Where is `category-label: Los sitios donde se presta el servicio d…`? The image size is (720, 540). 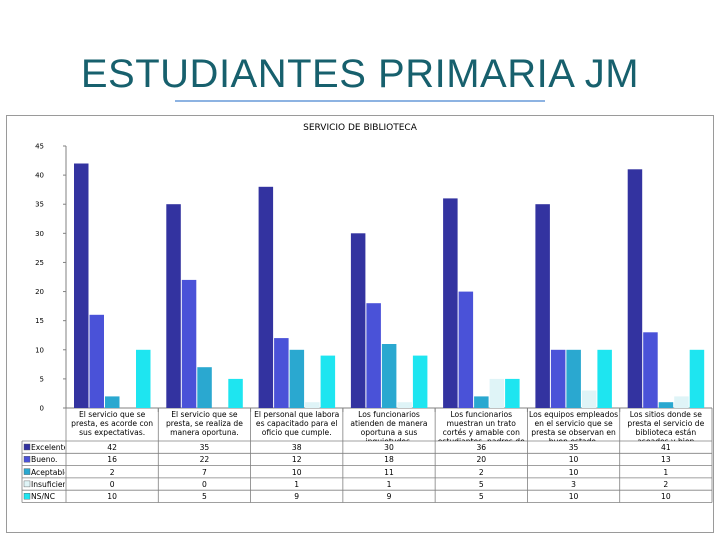 category-label: Los sitios donde se presta el servicio d… is located at coordinates (666, 425).